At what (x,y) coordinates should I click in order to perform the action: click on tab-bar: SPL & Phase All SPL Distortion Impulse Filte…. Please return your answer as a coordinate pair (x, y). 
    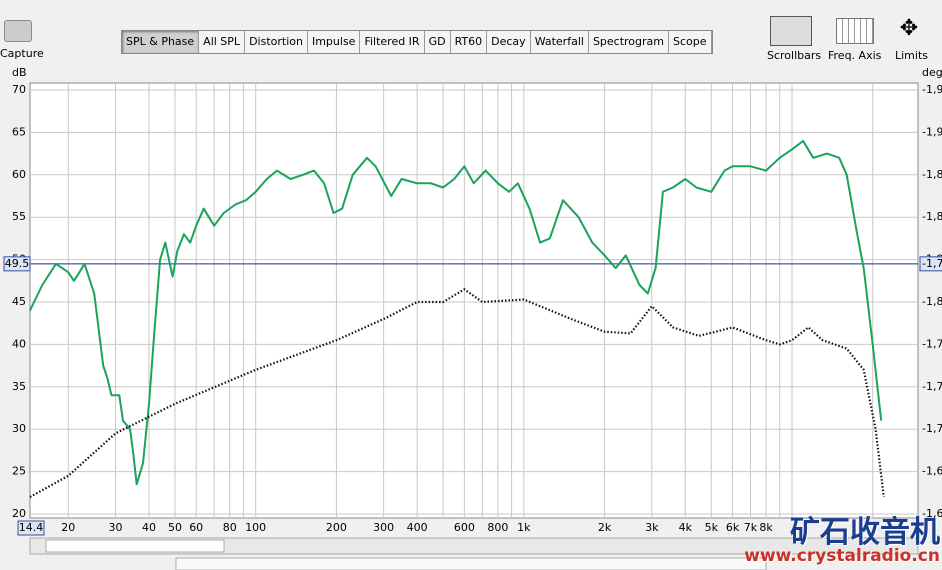
    Looking at the image, I should click on (417, 42).